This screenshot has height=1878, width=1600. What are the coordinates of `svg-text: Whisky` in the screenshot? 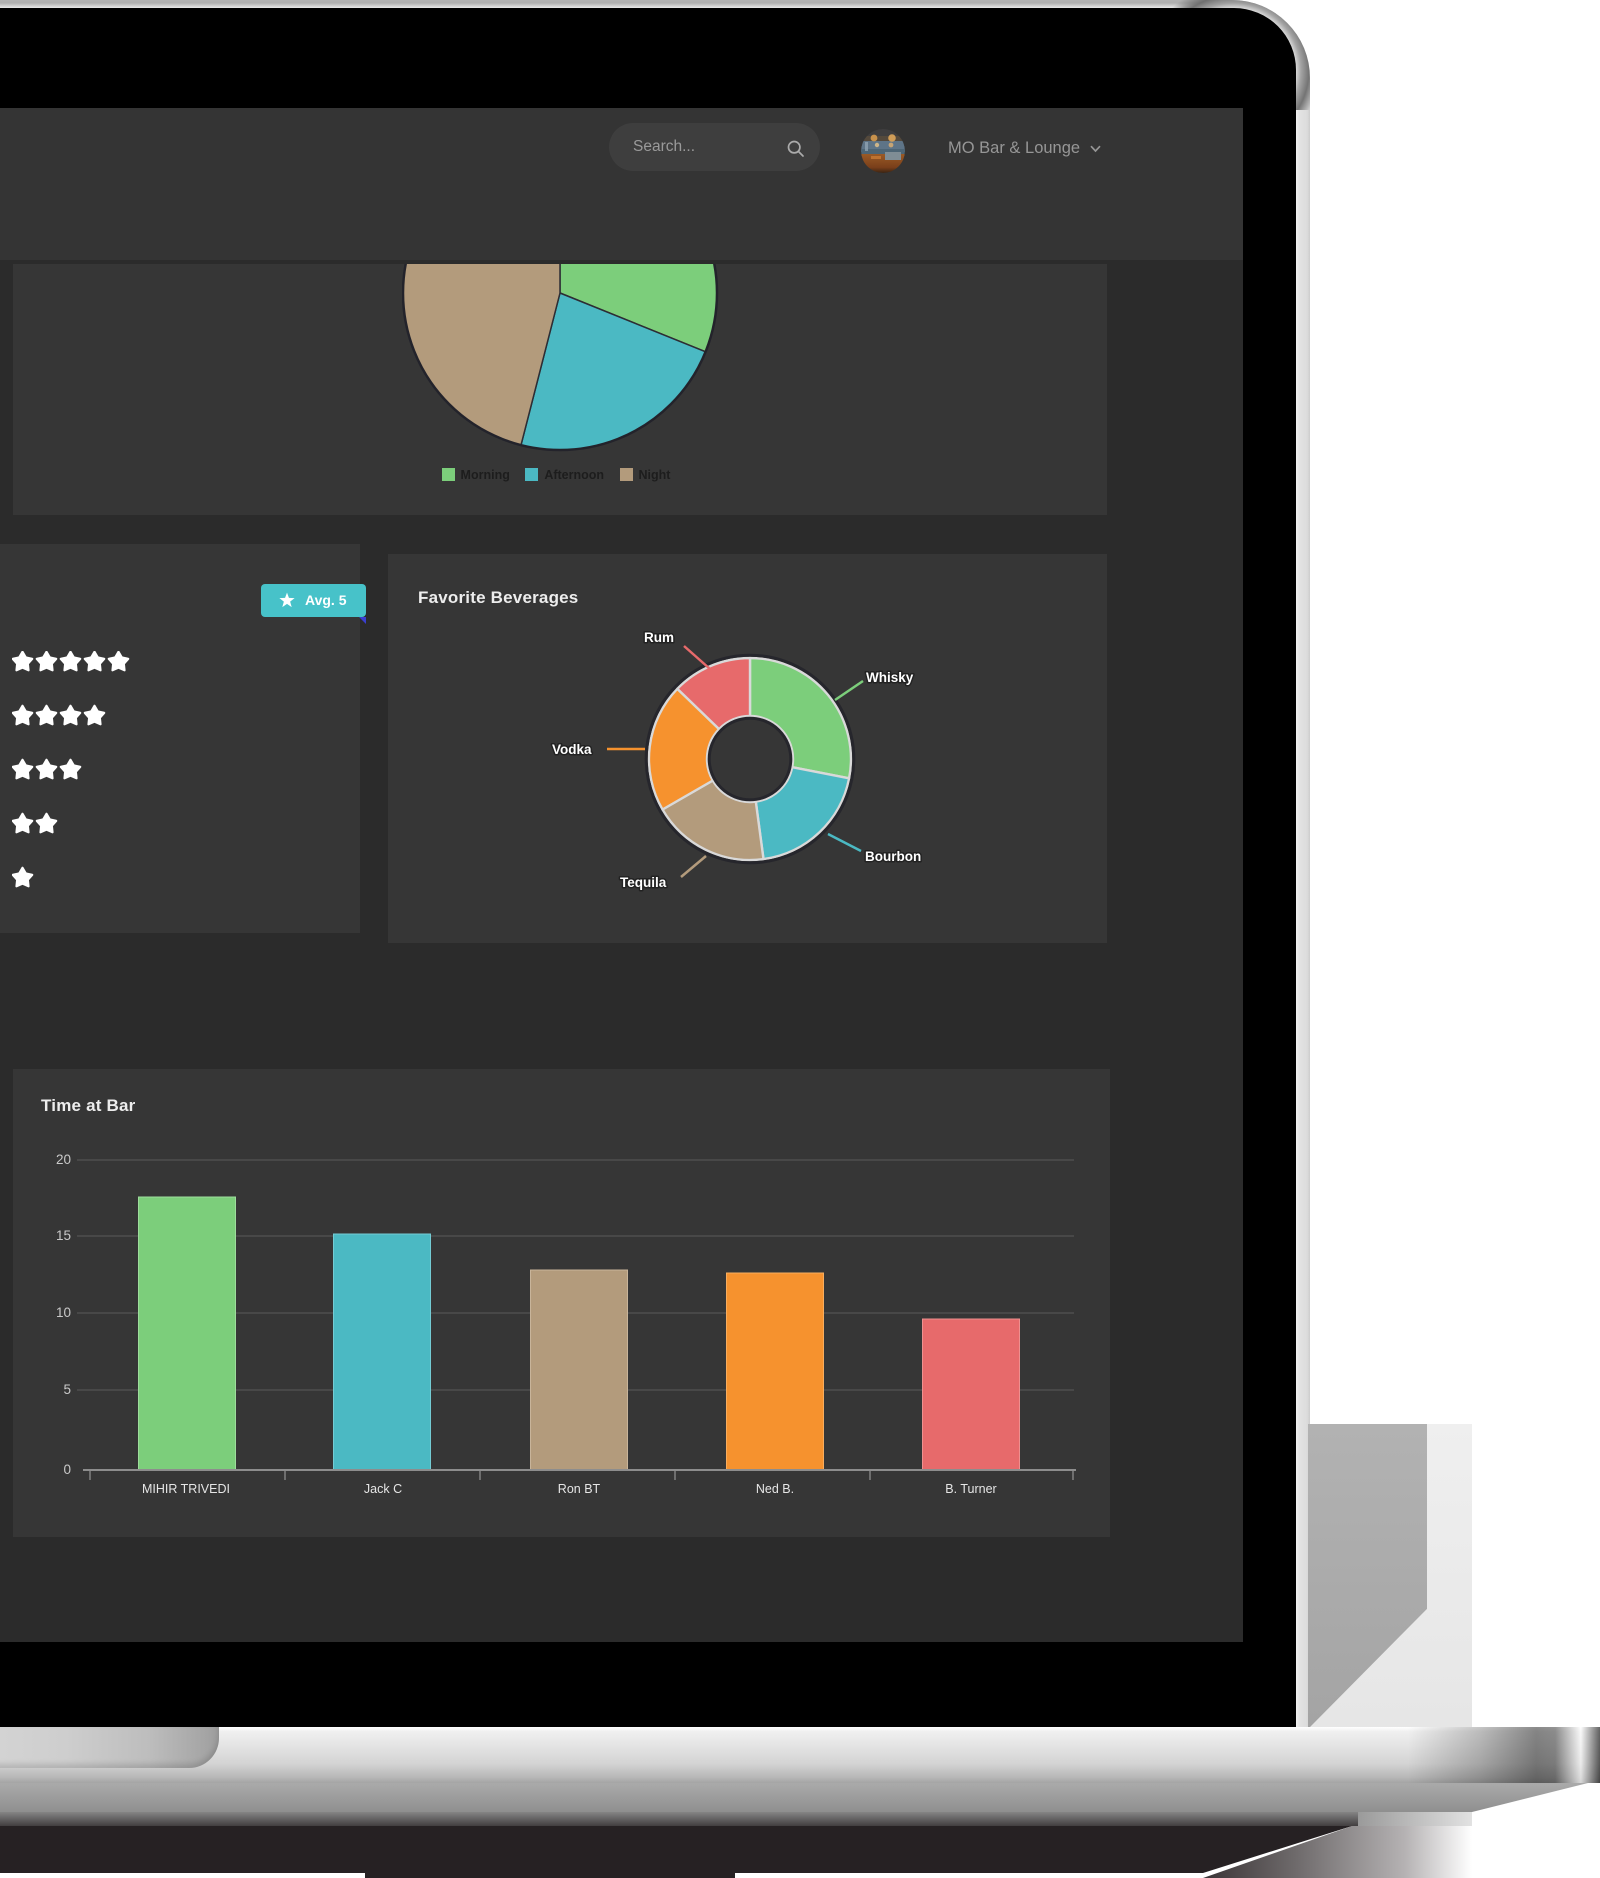 It's located at (890, 677).